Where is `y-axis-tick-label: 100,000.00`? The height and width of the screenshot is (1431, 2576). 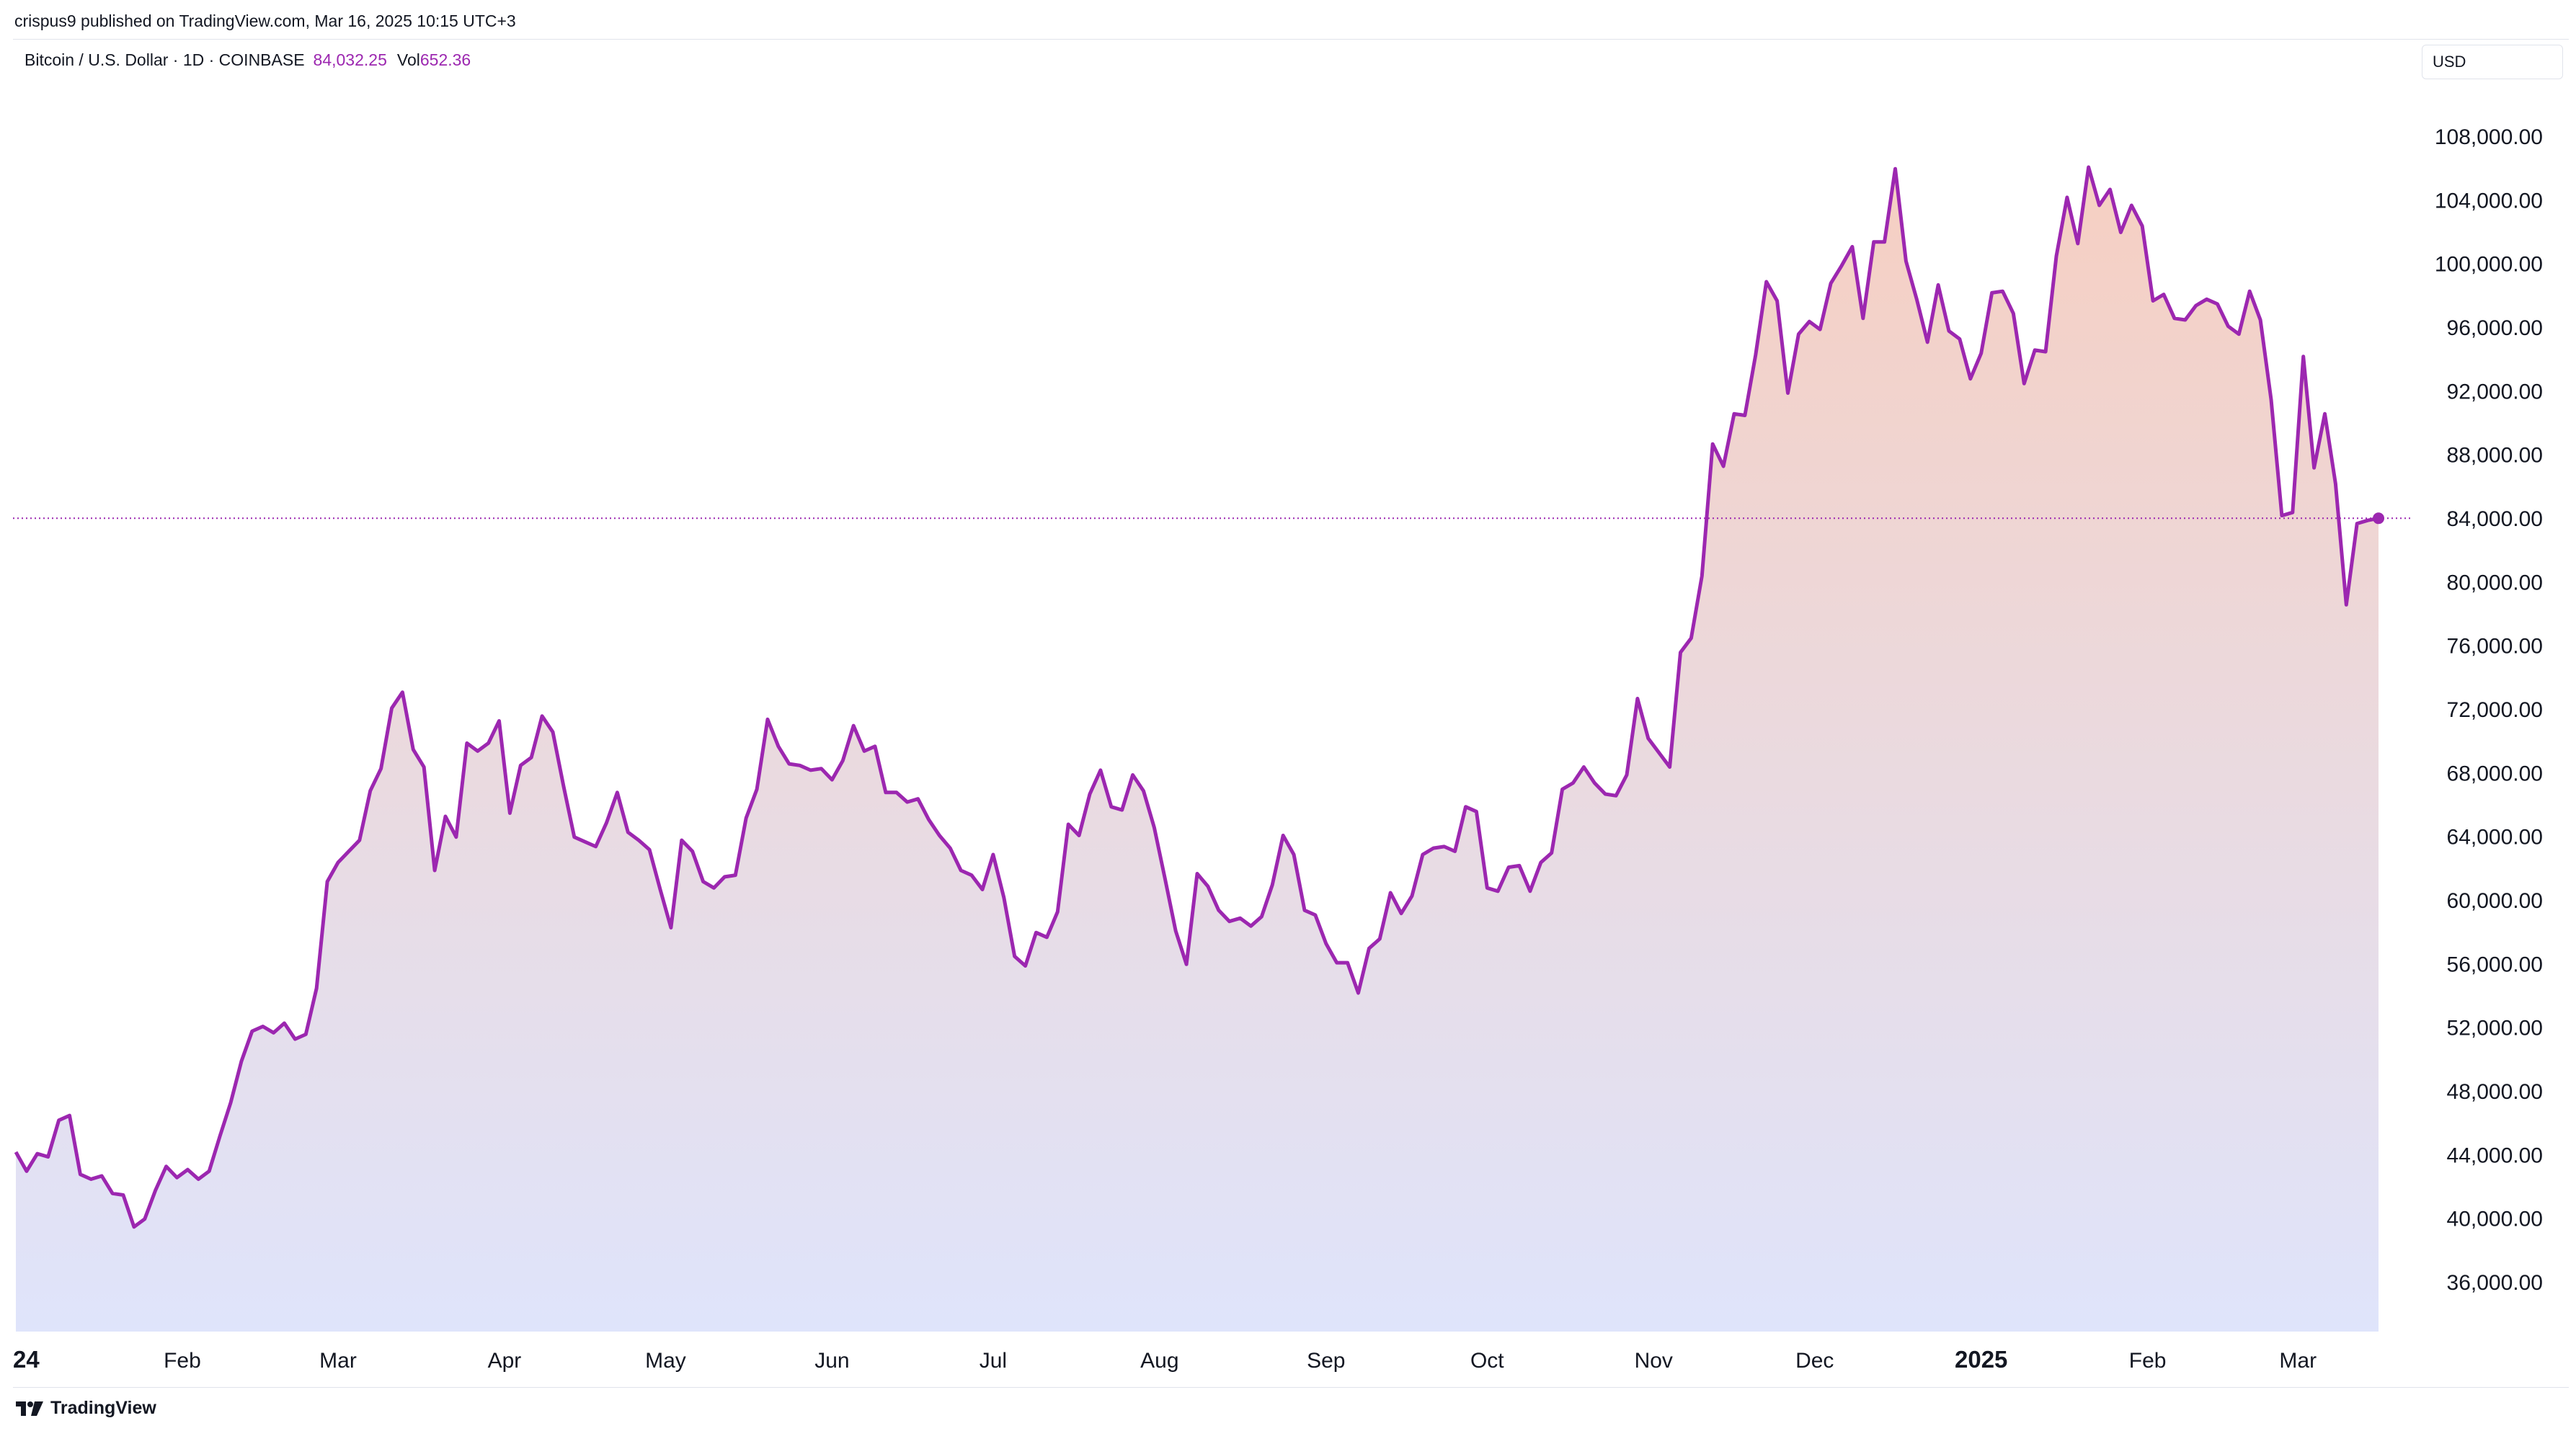 y-axis-tick-label: 100,000.00 is located at coordinates (2489, 265).